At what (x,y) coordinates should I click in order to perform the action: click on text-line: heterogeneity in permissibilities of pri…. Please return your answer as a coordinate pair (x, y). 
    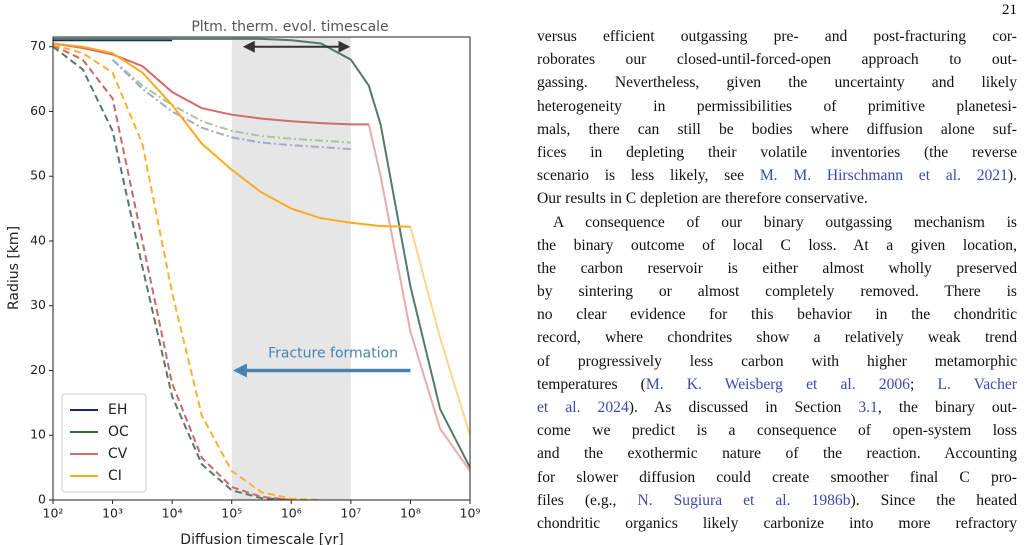
    Looking at the image, I should click on (777, 106).